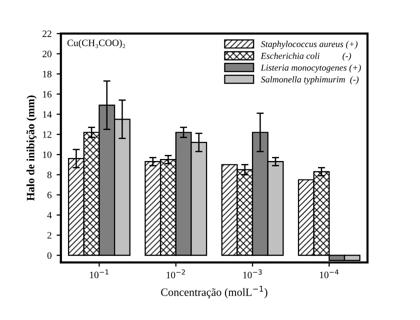  Describe the element at coordinates (306, 56) in the screenshot. I see `legend-label: Escherichia coli (-)` at that location.